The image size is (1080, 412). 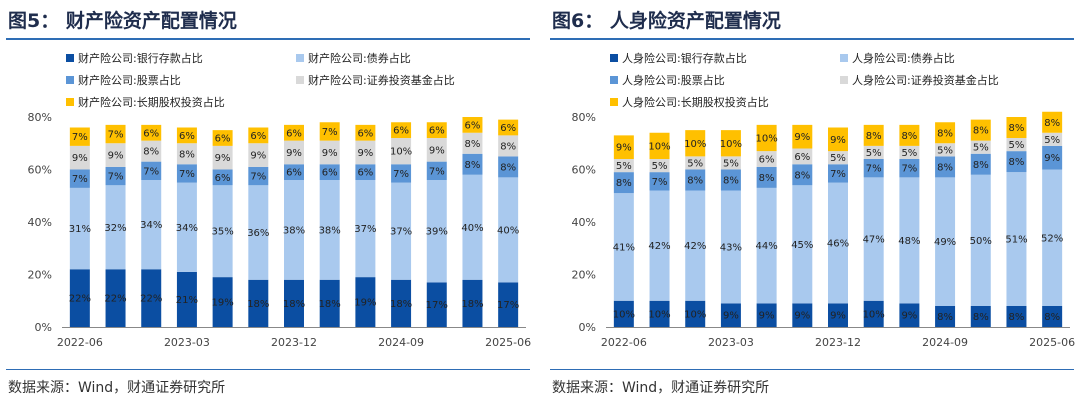 I want to click on source-note: 数据来源：Wind，财通证券研究所, so click(x=117, y=388).